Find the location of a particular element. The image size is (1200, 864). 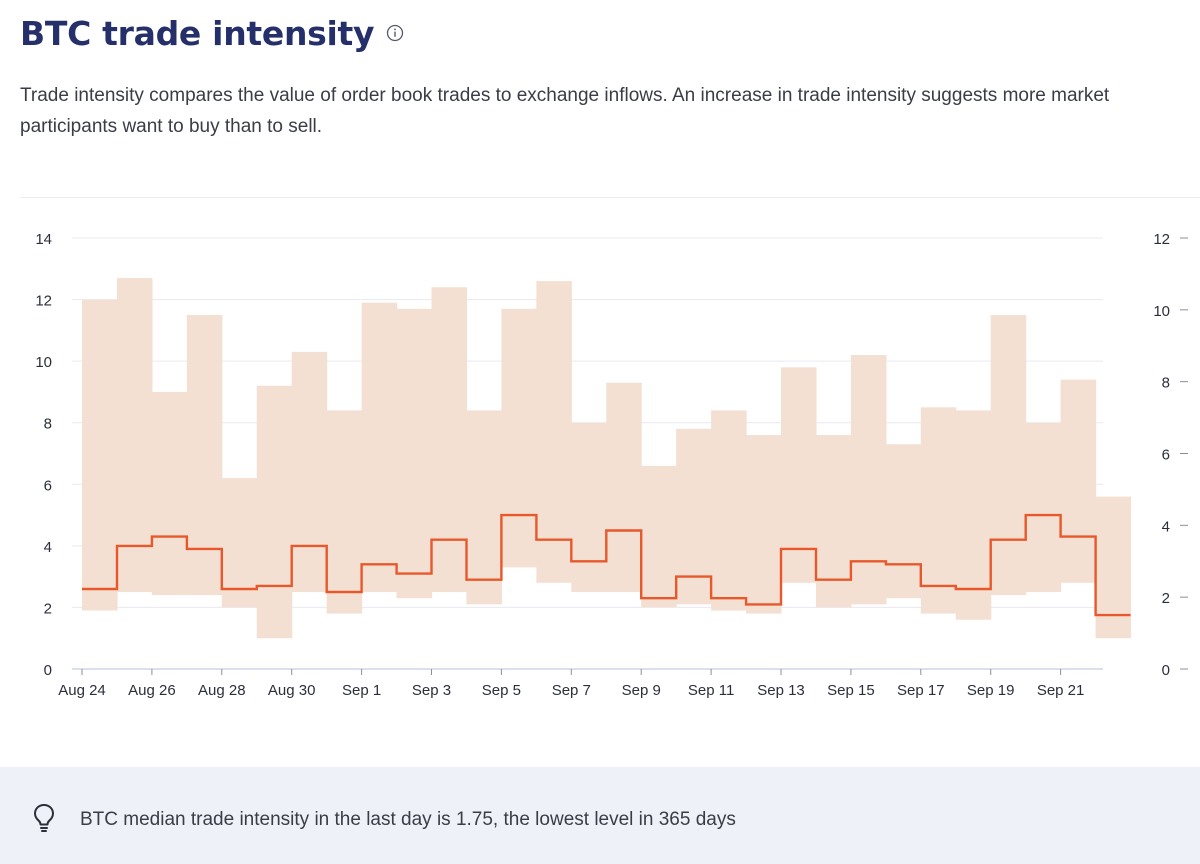

left-tick-label: 6 is located at coordinates (48, 485).